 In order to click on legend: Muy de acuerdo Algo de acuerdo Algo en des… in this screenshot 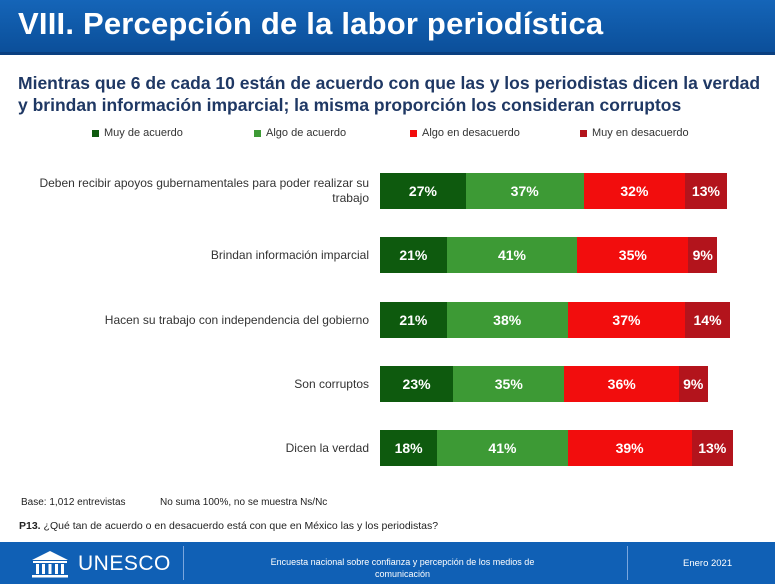, I will do `click(387, 134)`.